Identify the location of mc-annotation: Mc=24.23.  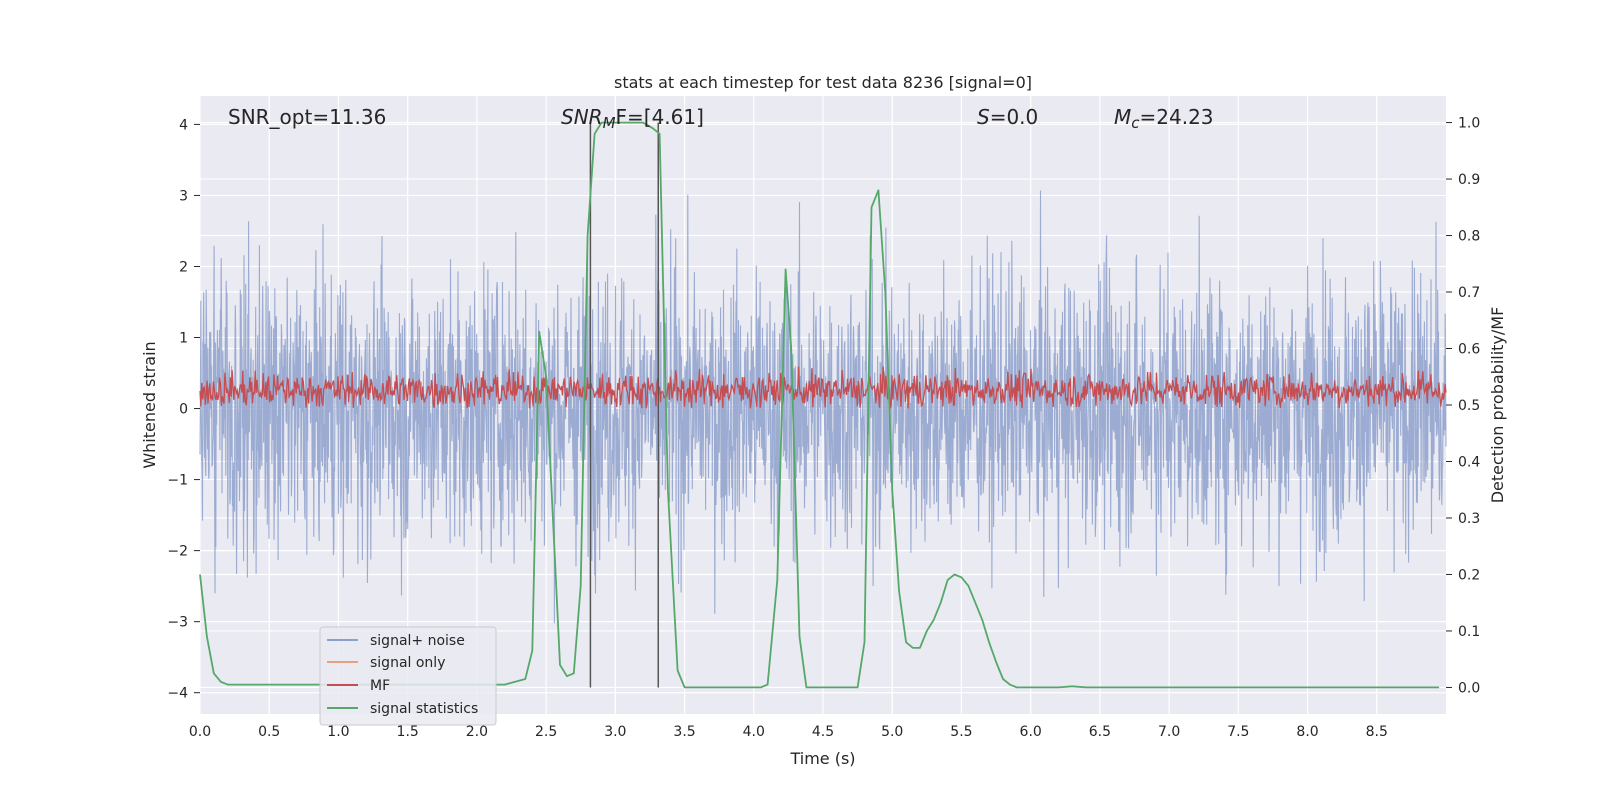
(1164, 118).